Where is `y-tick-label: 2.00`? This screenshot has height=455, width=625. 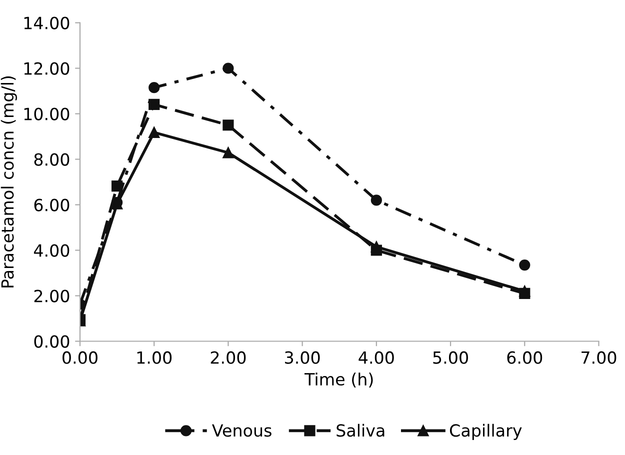 y-tick-label: 2.00 is located at coordinates (52, 296).